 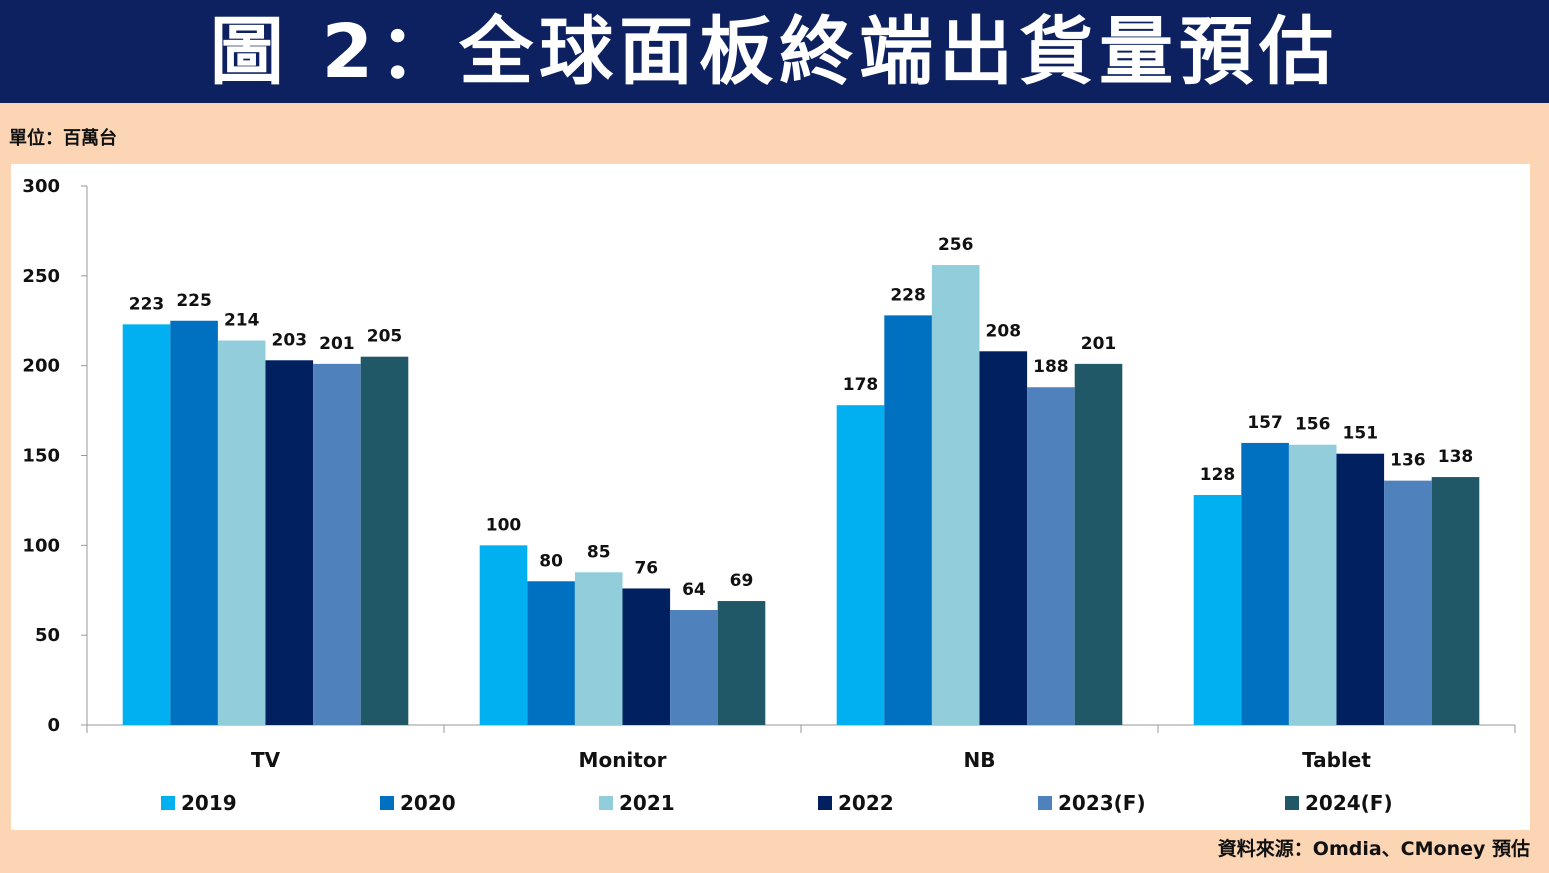 I want to click on data-label: 128, so click(x=1218, y=475).